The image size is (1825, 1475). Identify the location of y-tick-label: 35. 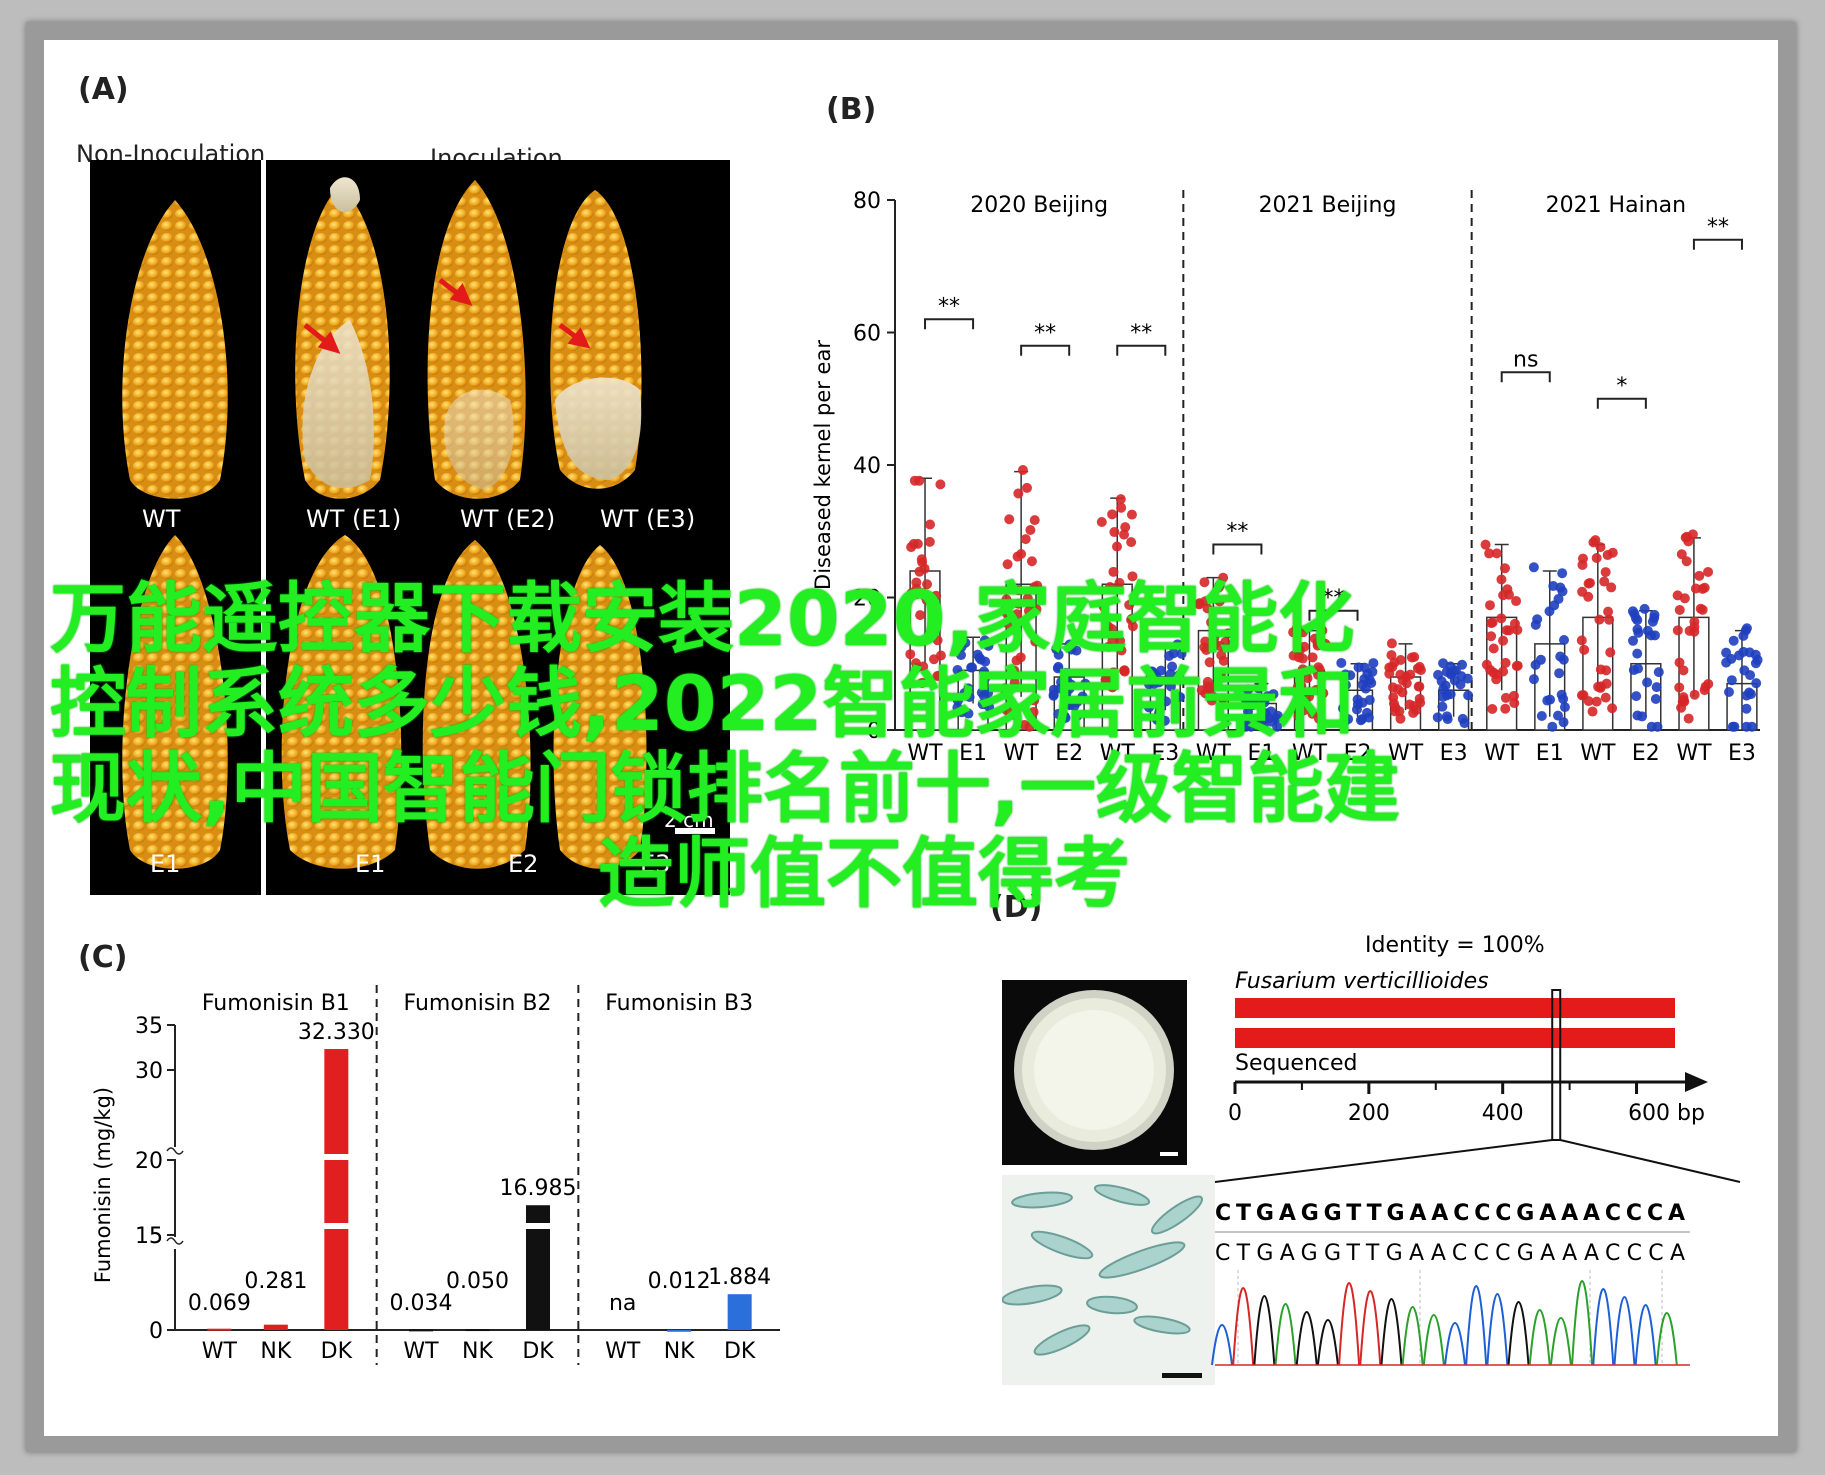
(149, 1026).